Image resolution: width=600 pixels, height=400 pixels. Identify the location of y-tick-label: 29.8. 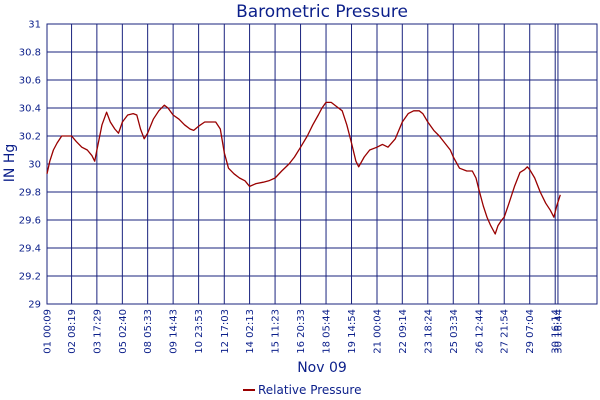
(30, 193).